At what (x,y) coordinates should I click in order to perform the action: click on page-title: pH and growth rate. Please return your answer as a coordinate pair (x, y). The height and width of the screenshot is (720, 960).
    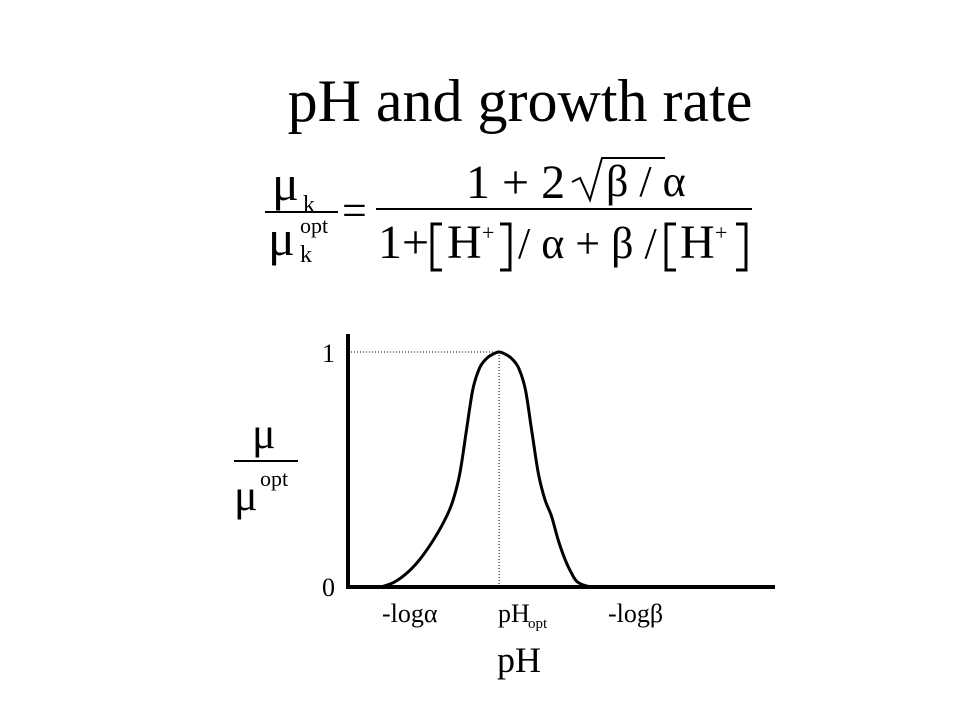
    Looking at the image, I should click on (520, 101).